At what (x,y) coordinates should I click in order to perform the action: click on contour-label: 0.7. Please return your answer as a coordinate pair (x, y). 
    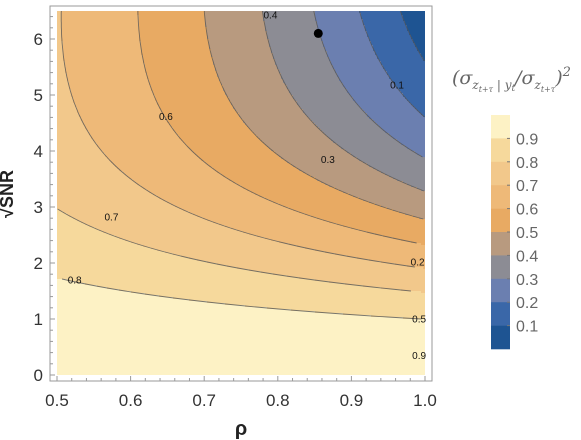
    Looking at the image, I should click on (112, 218).